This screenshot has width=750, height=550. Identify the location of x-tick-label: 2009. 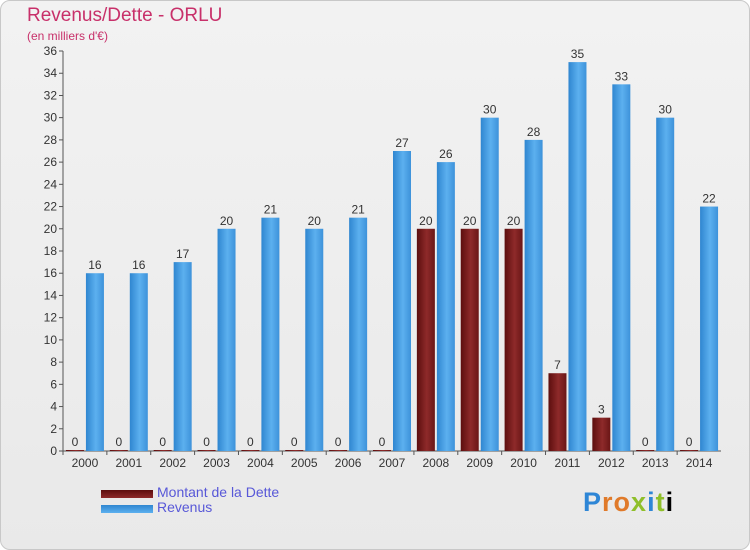
(479, 463).